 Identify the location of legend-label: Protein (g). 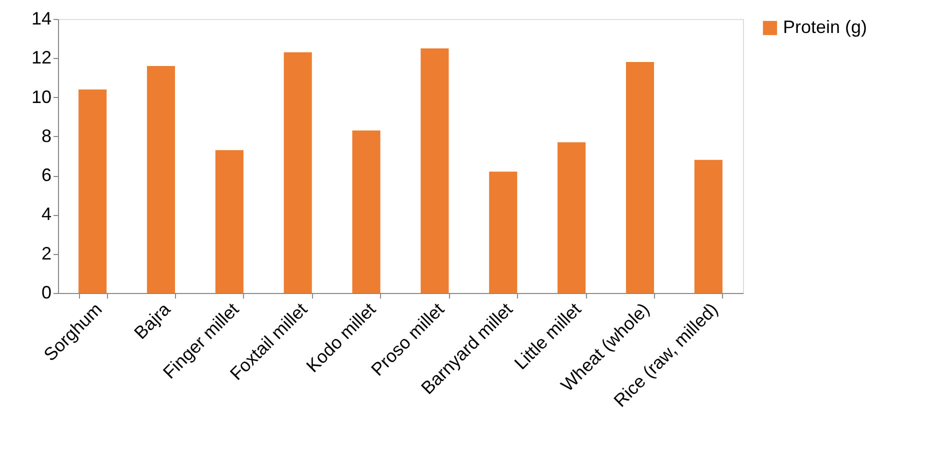
(825, 27).